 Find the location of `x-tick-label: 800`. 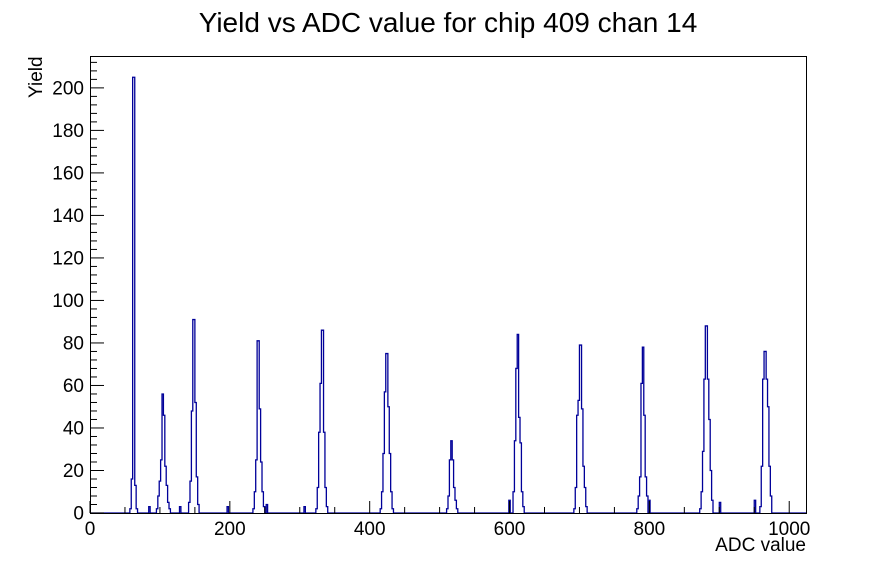

x-tick-label: 800 is located at coordinates (650, 529).